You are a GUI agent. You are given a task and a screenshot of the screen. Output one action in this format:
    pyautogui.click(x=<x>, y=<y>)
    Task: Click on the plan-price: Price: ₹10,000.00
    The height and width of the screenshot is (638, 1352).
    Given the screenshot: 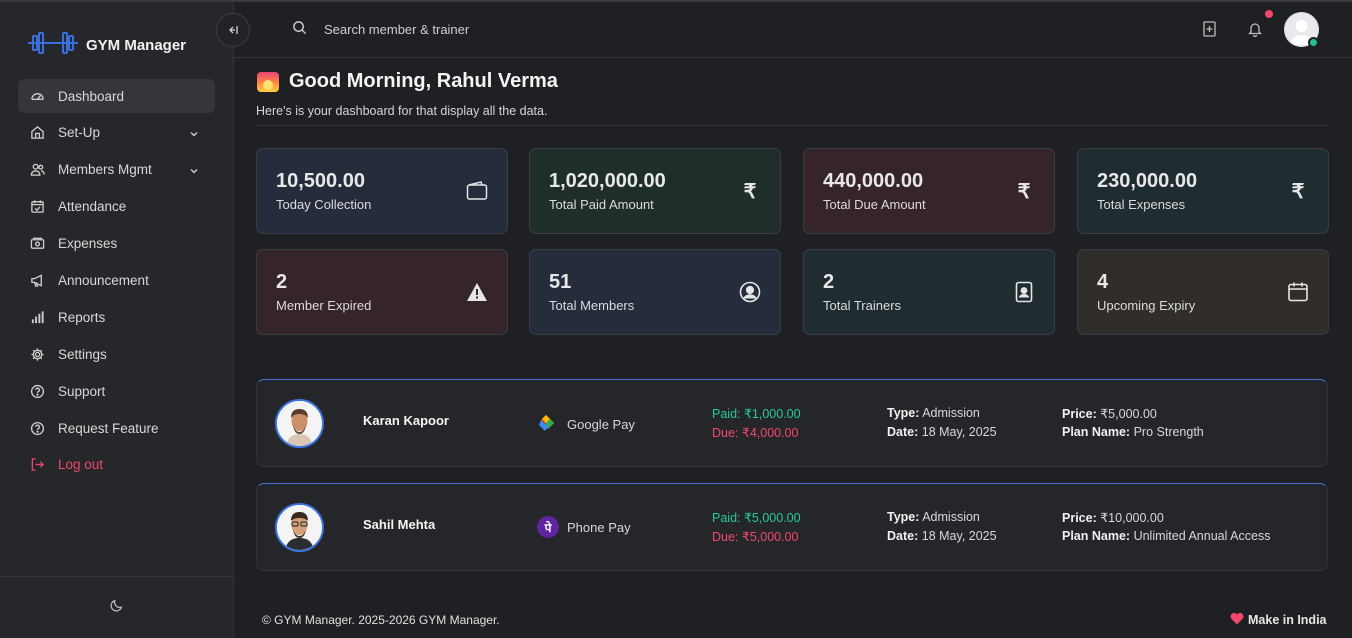 What is the action you would take?
    pyautogui.click(x=1113, y=517)
    